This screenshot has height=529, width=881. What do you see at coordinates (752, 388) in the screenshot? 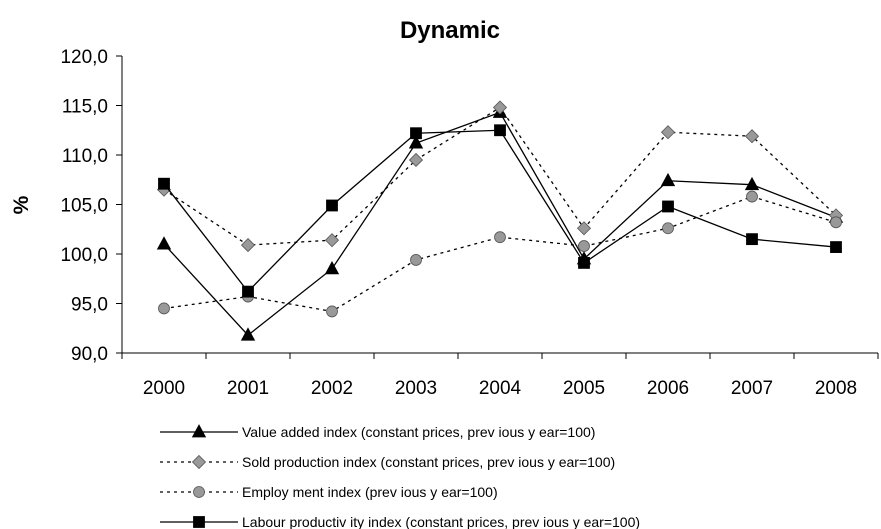
I see `x-tick-label: 2007` at bounding box center [752, 388].